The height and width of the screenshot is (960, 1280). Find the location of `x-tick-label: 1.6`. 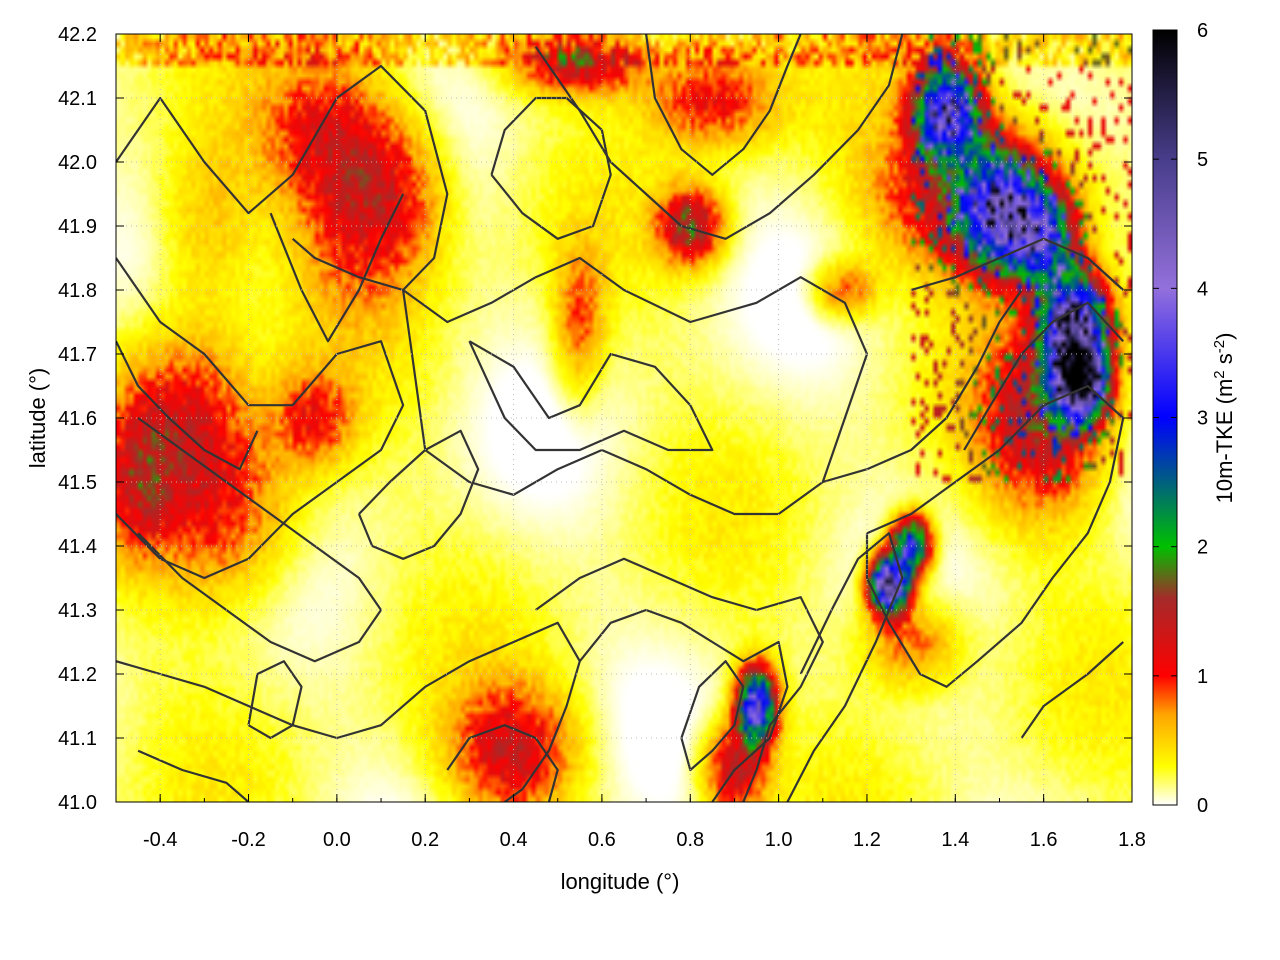

x-tick-label: 1.6 is located at coordinates (1044, 840).